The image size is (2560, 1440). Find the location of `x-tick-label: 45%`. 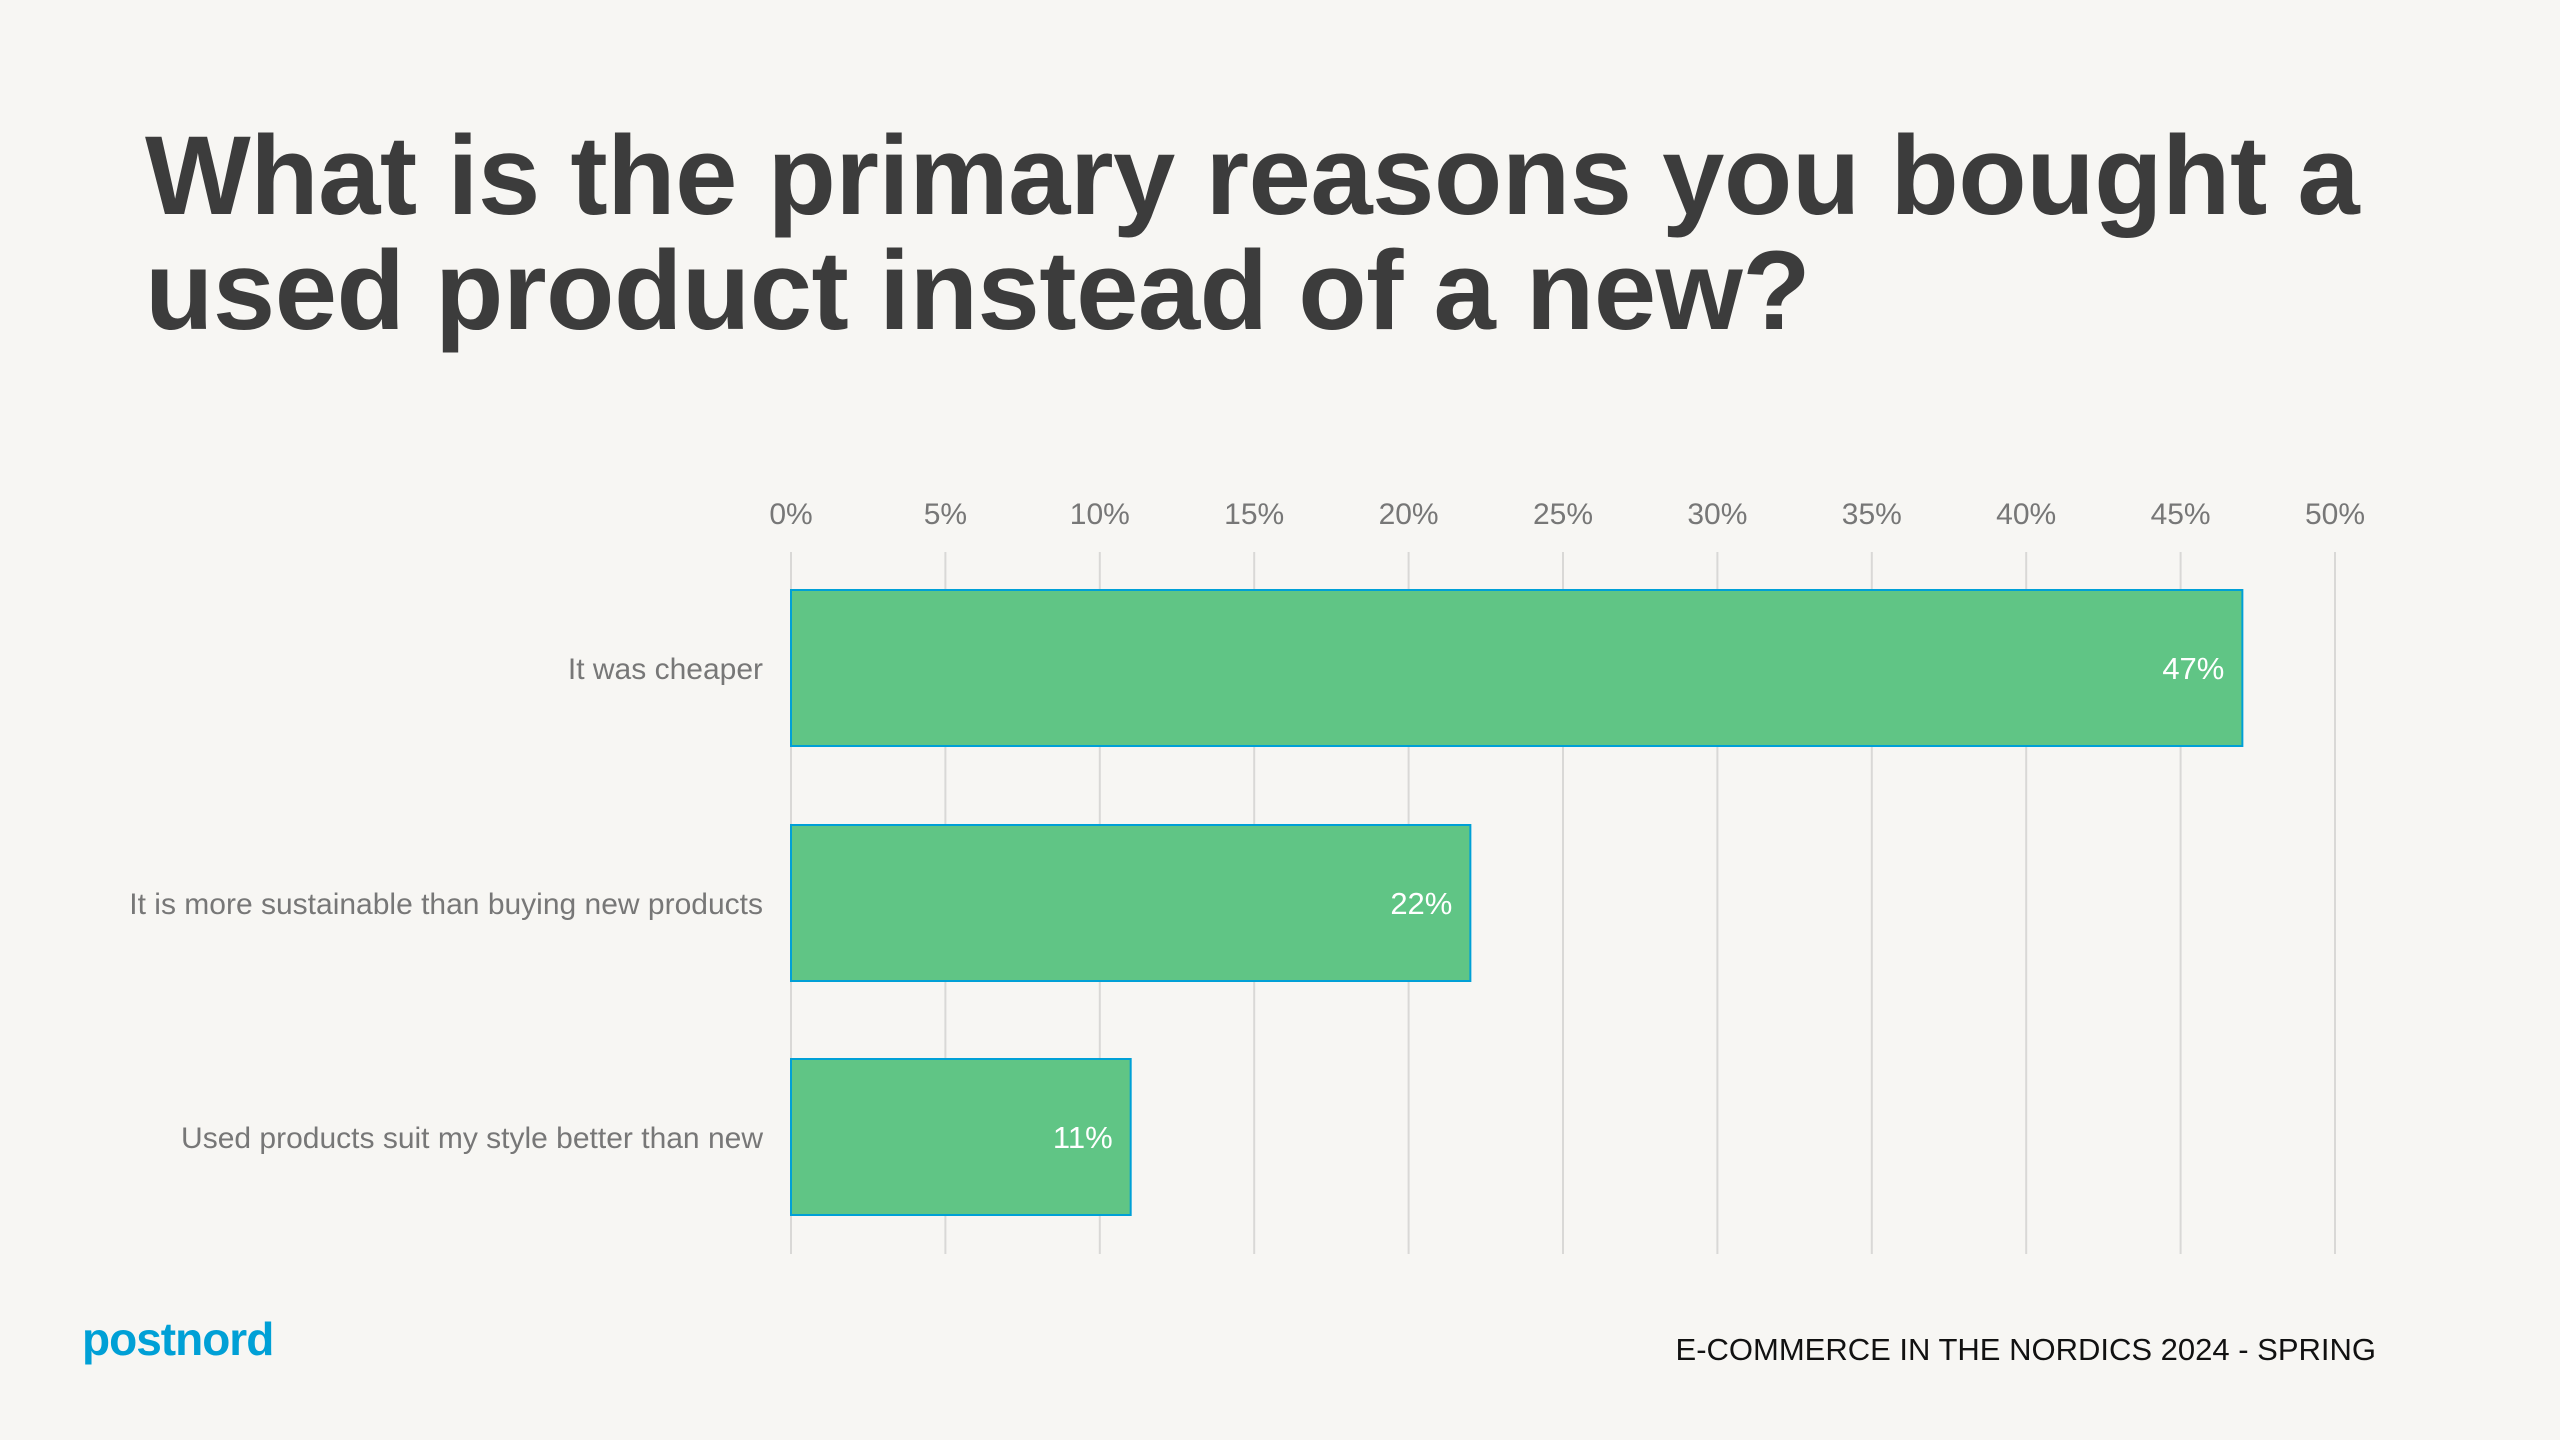

x-tick-label: 45% is located at coordinates (2181, 514).